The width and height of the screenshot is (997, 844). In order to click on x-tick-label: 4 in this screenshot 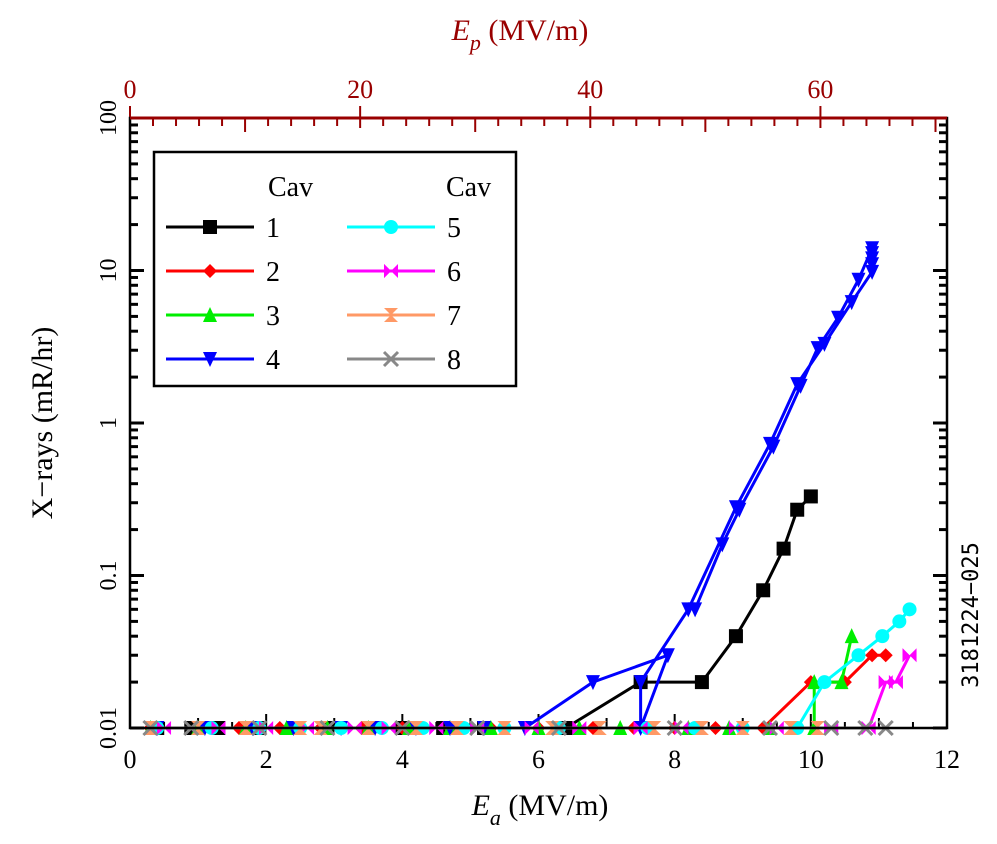, I will do `click(402, 759)`.